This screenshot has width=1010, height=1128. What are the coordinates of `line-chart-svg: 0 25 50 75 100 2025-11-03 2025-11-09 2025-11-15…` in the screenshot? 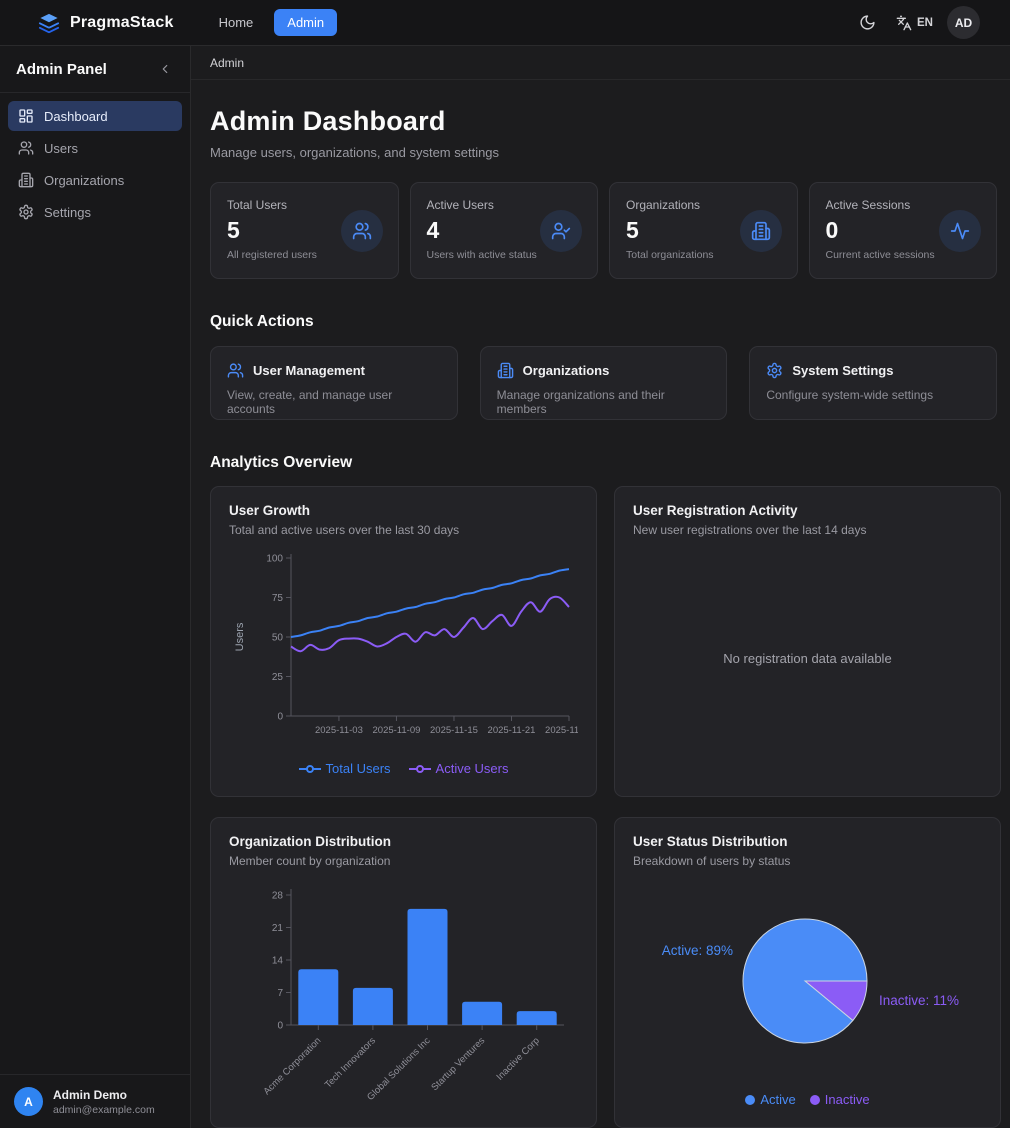 It's located at (406, 645).